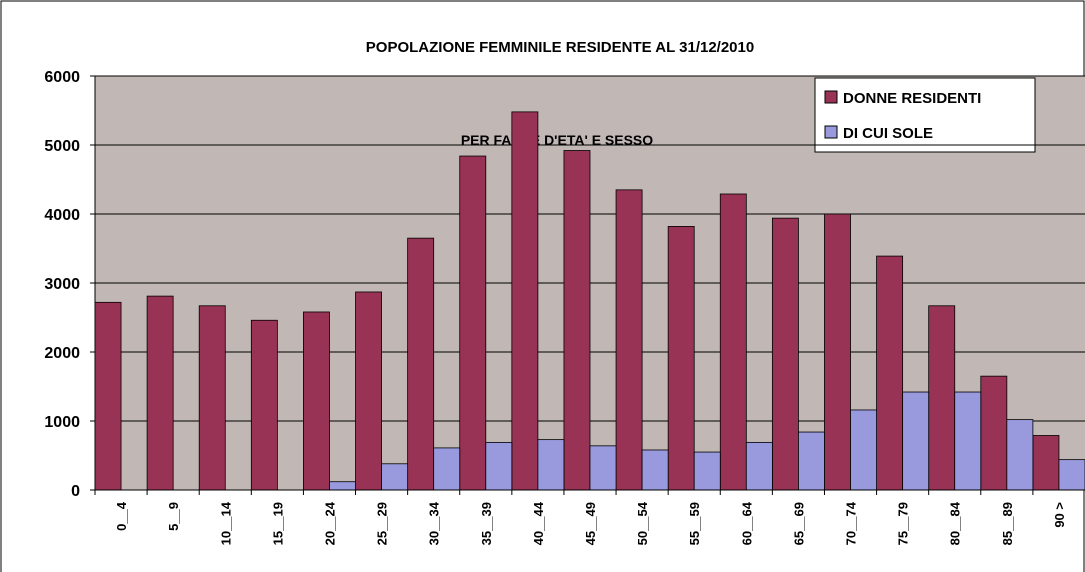  I want to click on x-tick-label: 75__79, so click(903, 523).